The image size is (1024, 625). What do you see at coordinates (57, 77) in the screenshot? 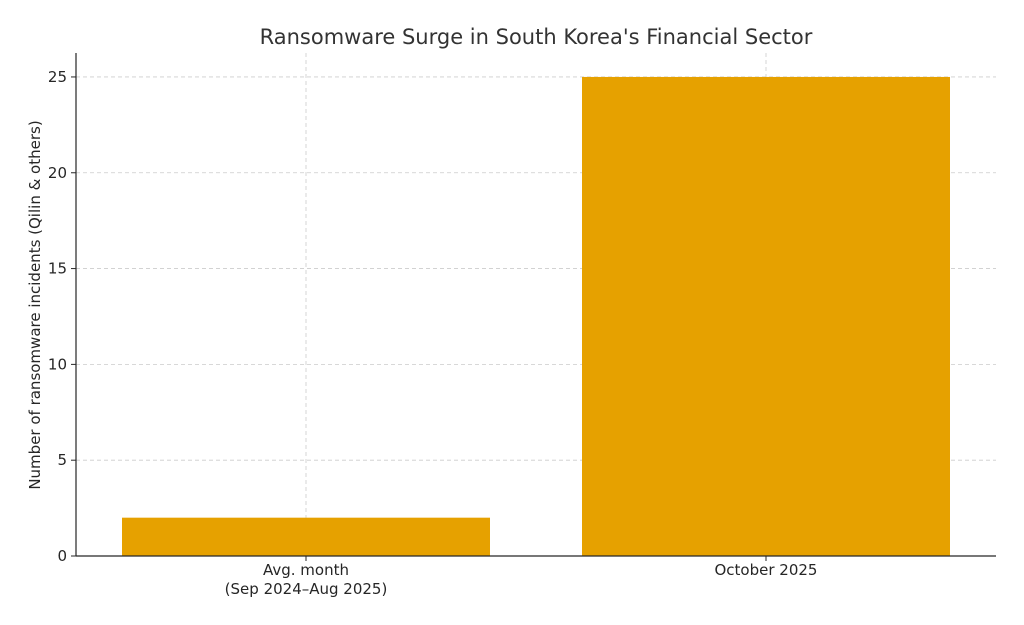
I see `y-tick-label-25: 25` at bounding box center [57, 77].